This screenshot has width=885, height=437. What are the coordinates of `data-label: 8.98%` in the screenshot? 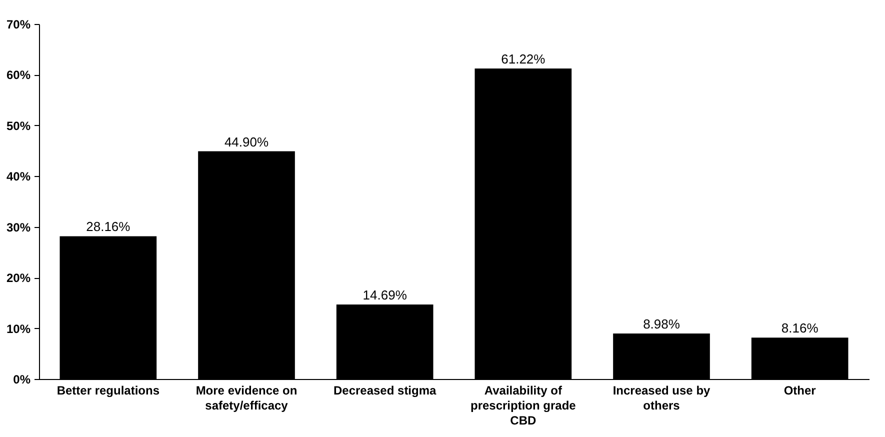 It's located at (661, 324).